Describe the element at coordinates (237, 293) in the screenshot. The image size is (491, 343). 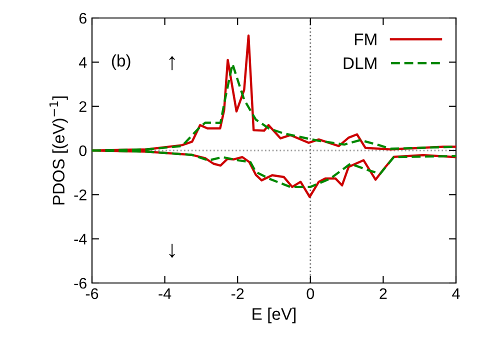
I see `x-tick-label: -2` at that location.